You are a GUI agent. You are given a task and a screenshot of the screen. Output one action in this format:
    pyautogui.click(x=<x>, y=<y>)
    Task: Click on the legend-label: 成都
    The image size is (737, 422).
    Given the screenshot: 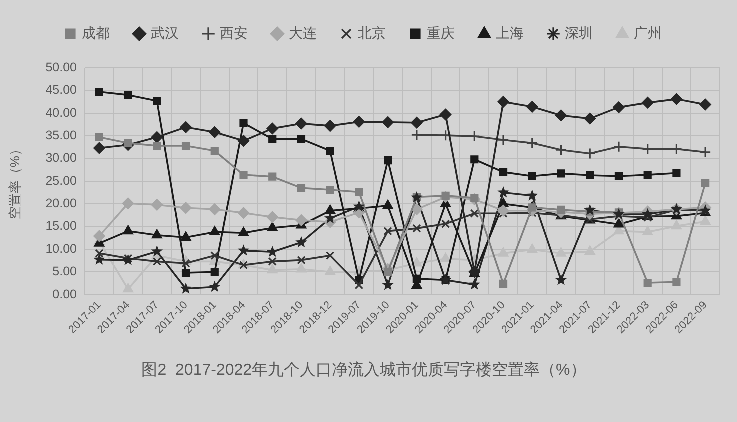 What is the action you would take?
    pyautogui.click(x=96, y=32)
    